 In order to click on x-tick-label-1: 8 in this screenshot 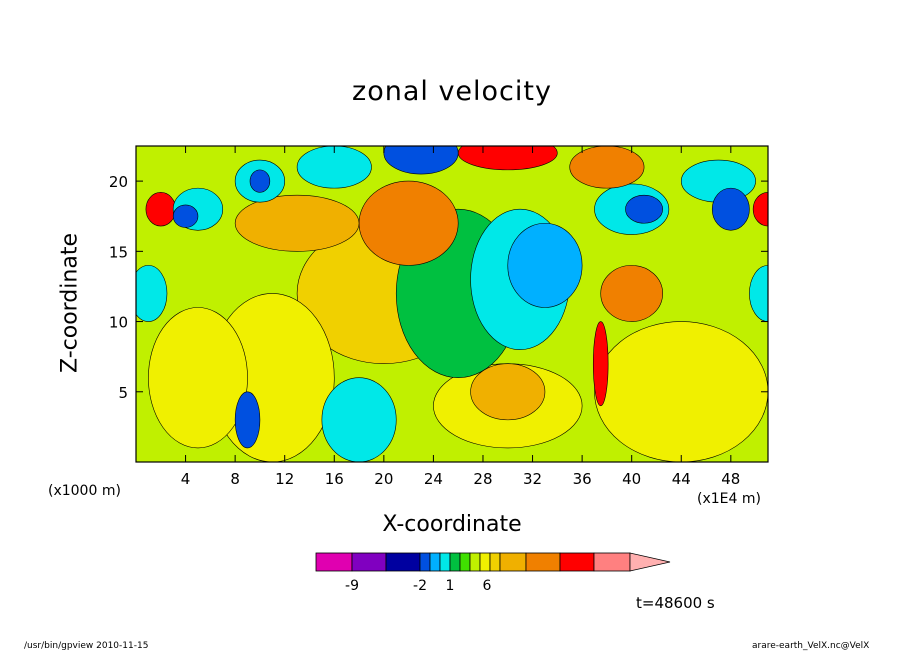, I will do `click(235, 479)`.